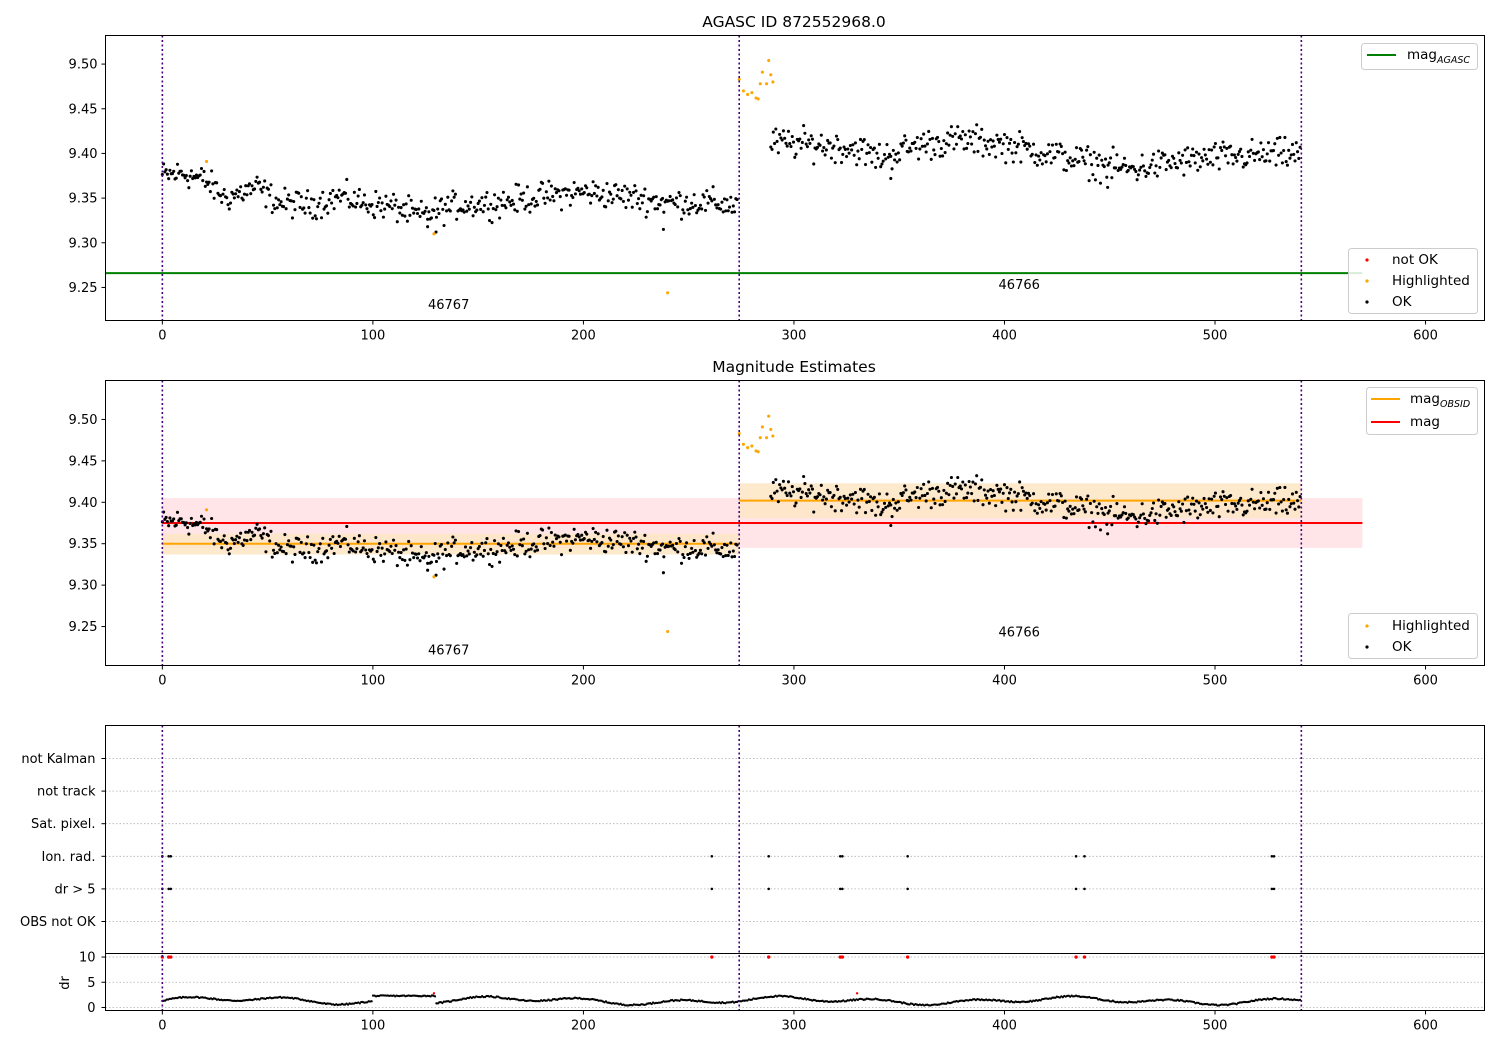 The height and width of the screenshot is (1050, 1500). I want to click on flag-row-label: Sat. pixel., so click(63, 824).